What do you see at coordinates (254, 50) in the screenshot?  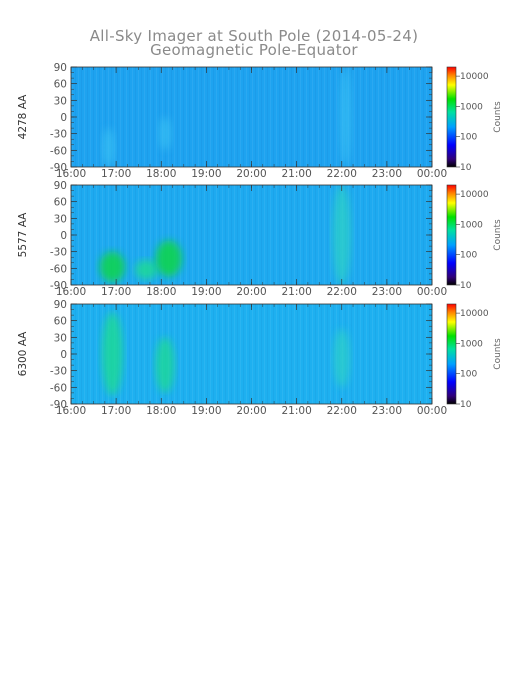 I see `chart-subtitle: Geomagnetic Pole-Equator` at bounding box center [254, 50].